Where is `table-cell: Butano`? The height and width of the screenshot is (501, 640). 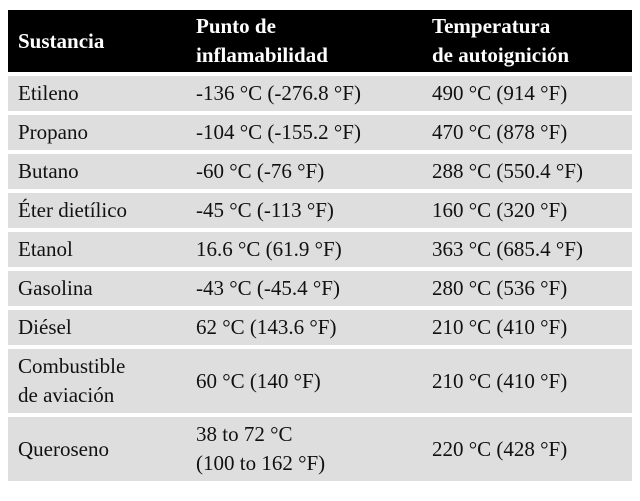
table-cell: Butano is located at coordinates (97, 171).